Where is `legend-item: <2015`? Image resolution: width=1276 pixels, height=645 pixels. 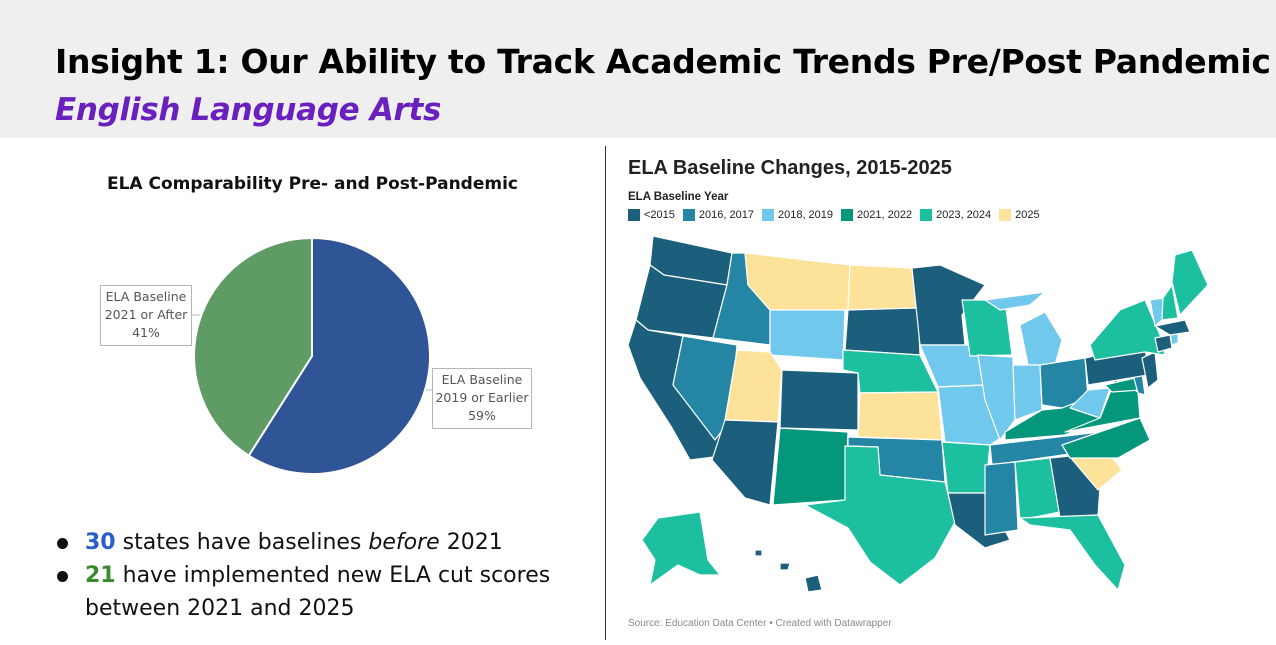
legend-item: <2015 is located at coordinates (651, 215).